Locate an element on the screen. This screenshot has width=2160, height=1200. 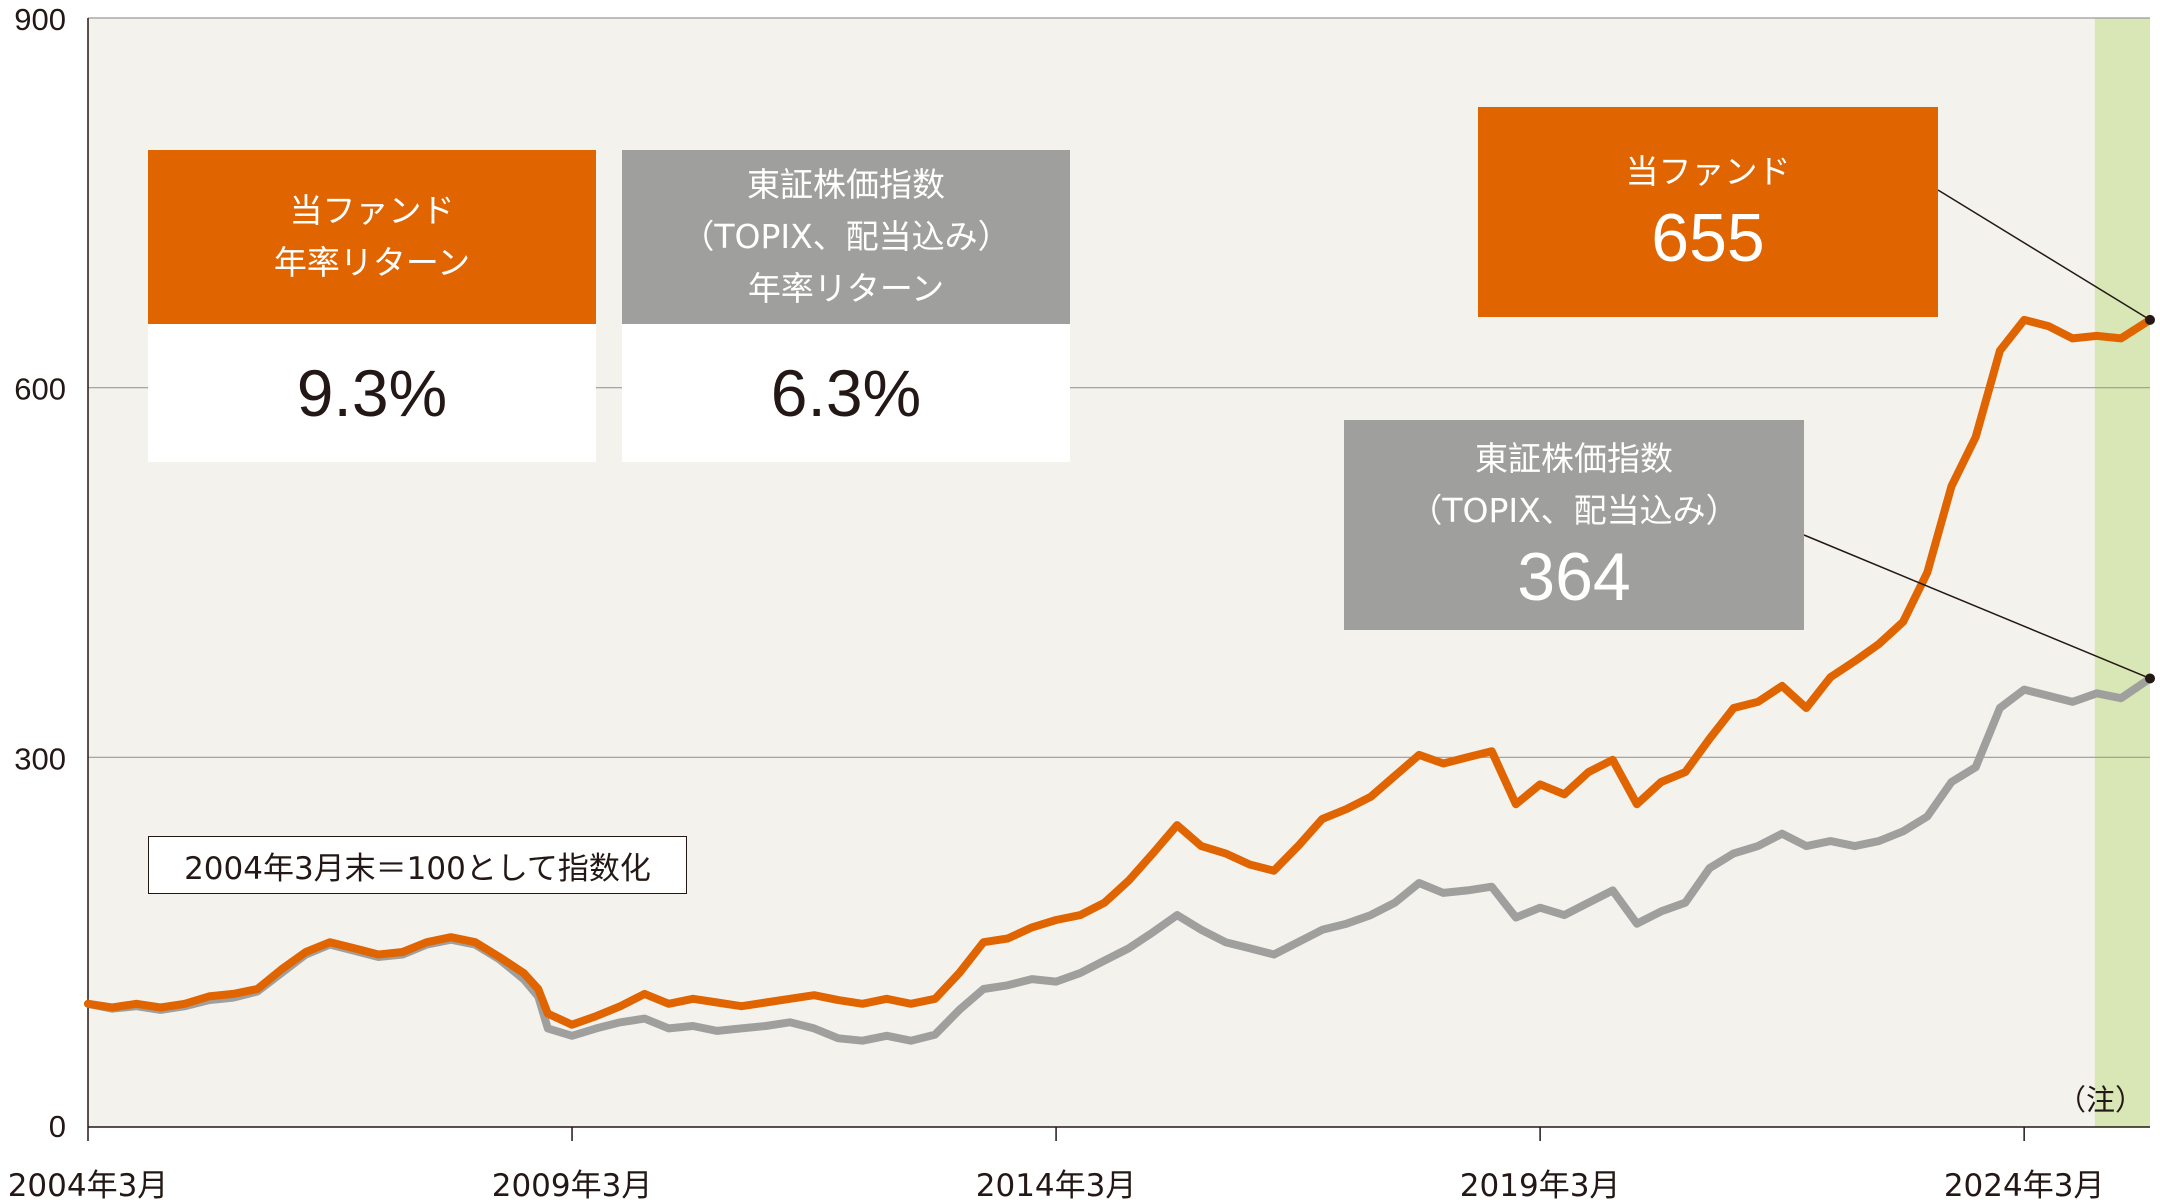
index-note: 2004年3月末＝100として指数化 is located at coordinates (417, 865).